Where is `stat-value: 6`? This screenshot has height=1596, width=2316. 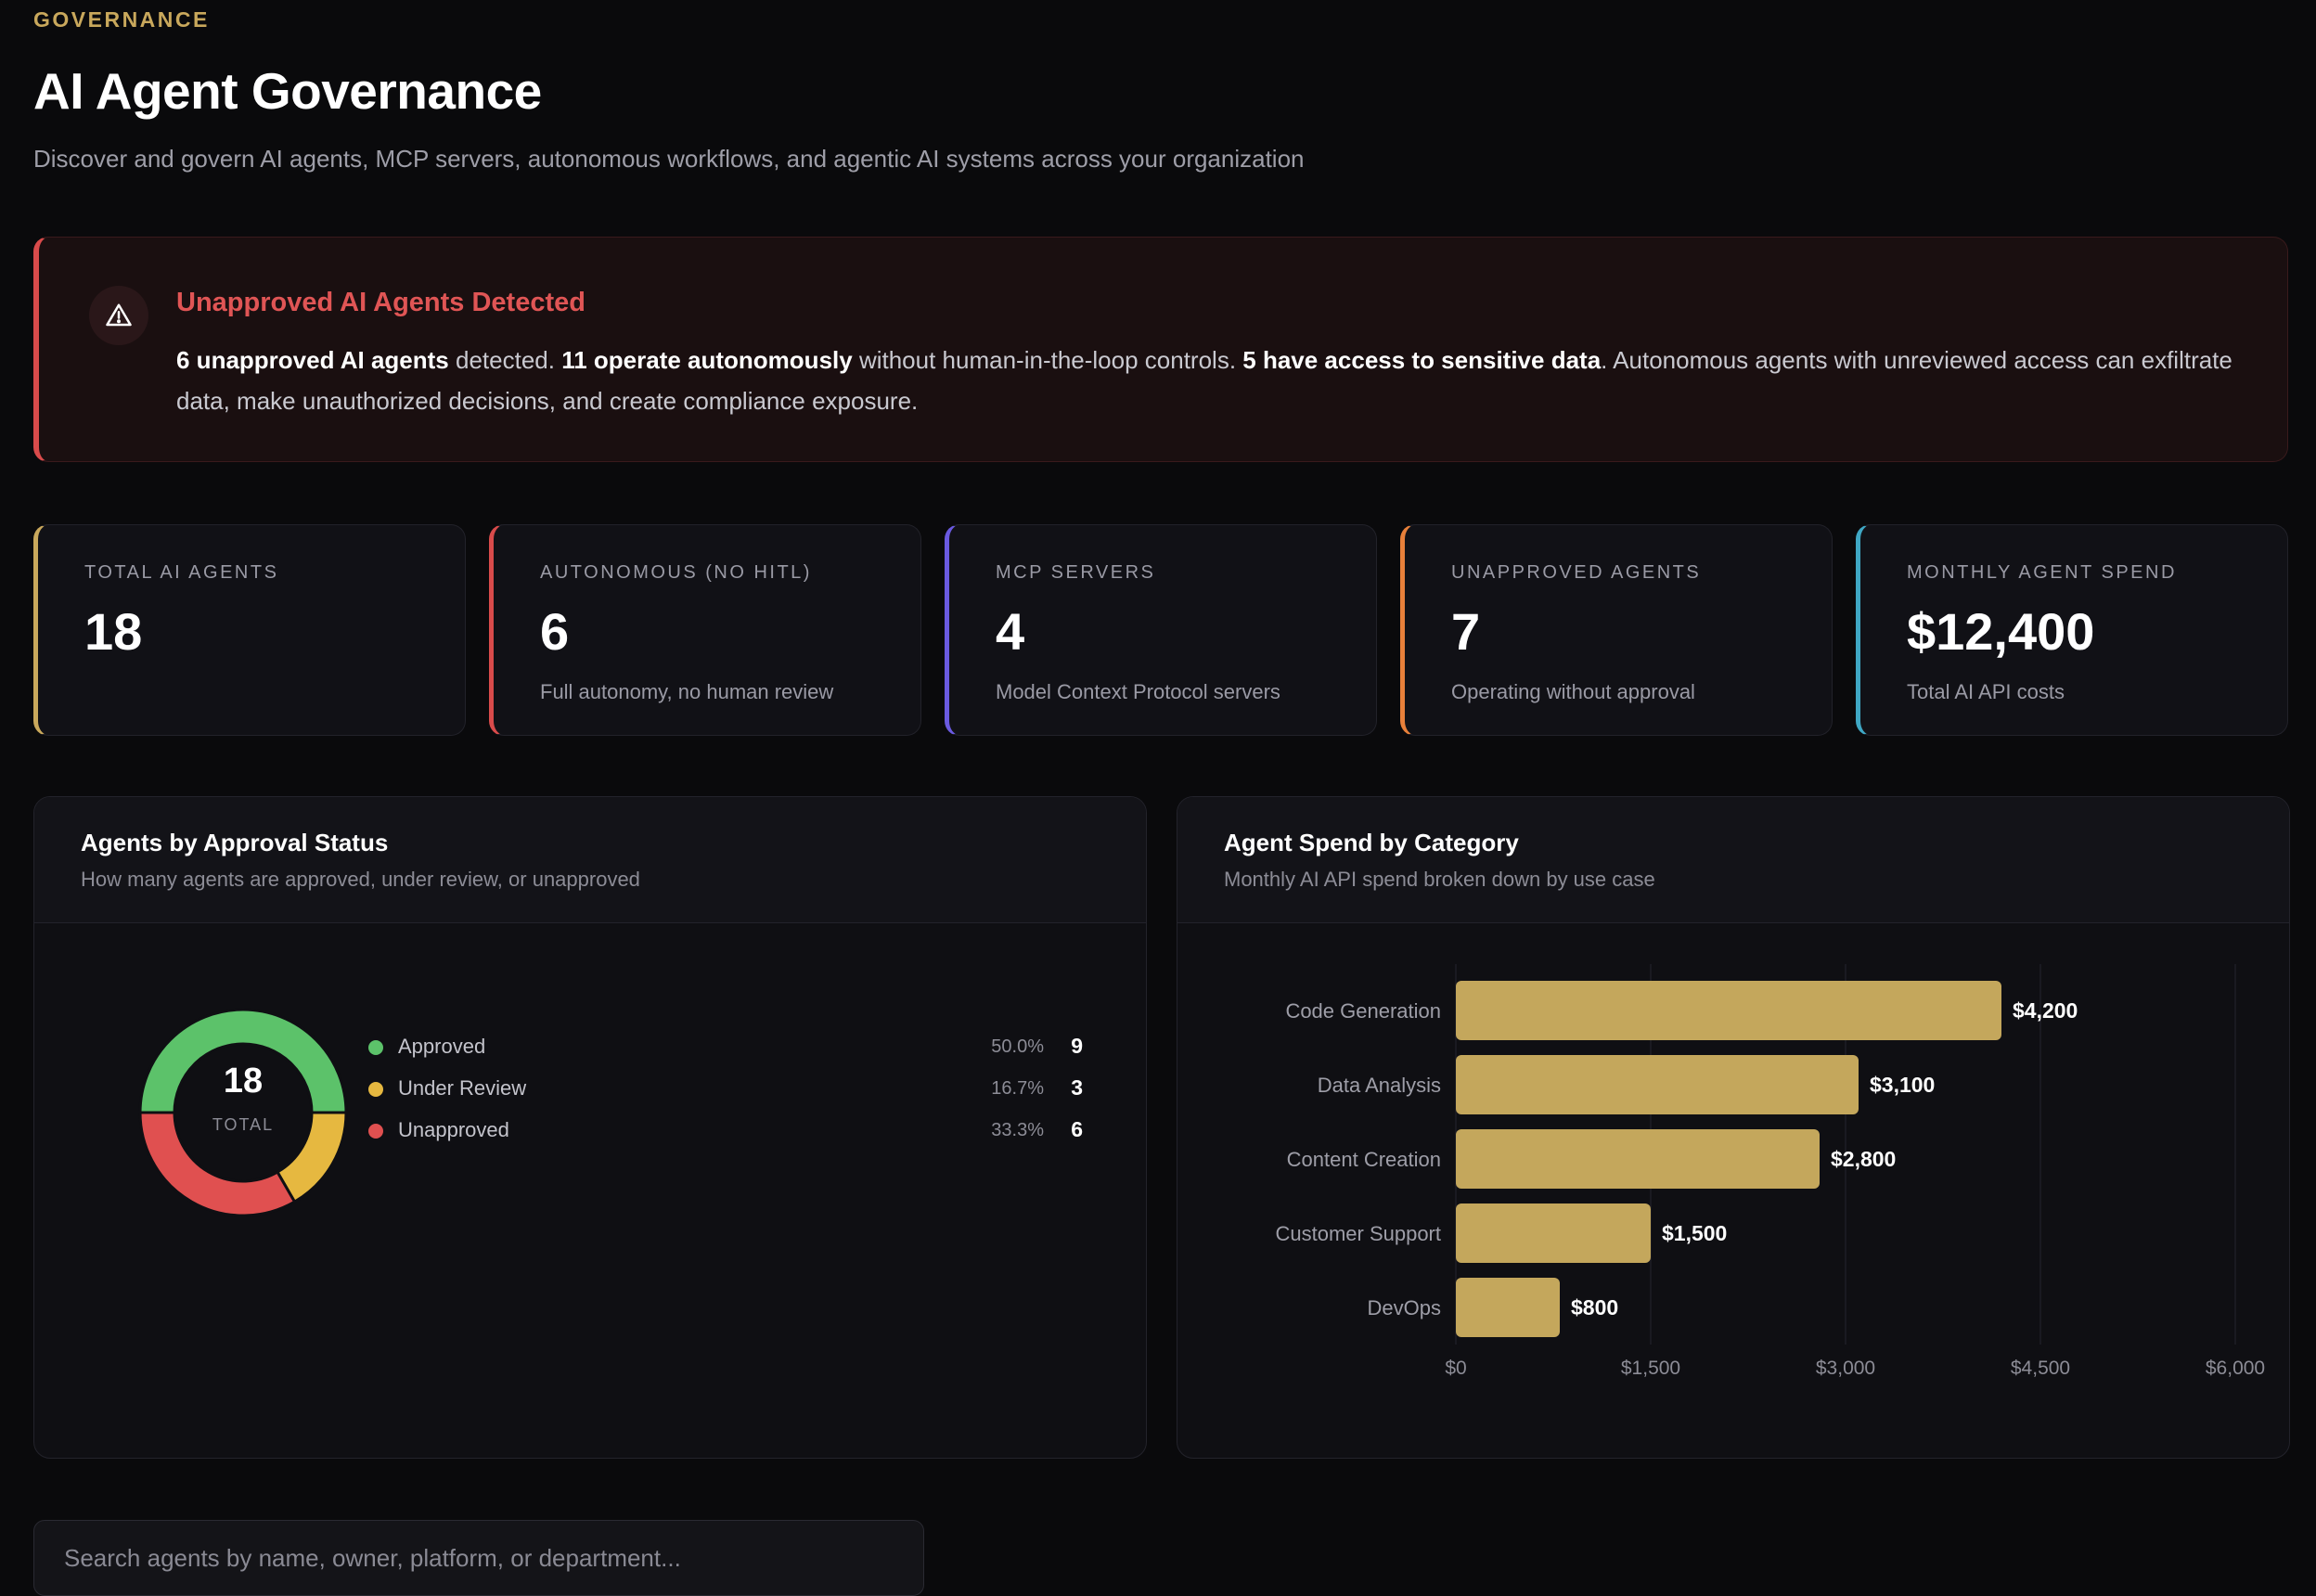 stat-value: 6 is located at coordinates (555, 631).